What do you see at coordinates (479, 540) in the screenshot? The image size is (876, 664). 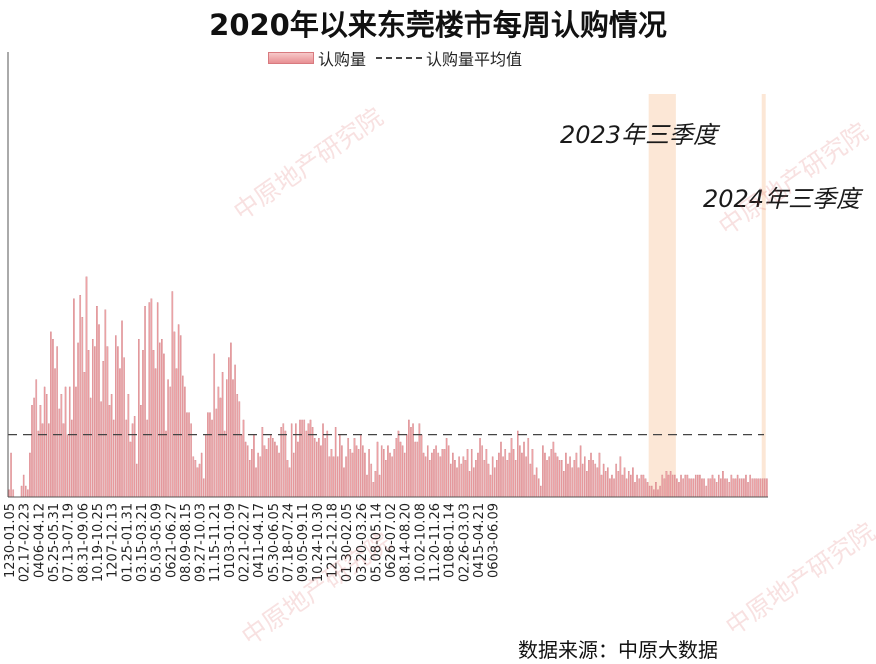 I see `x-tick-label: 0415-04.21` at bounding box center [479, 540].